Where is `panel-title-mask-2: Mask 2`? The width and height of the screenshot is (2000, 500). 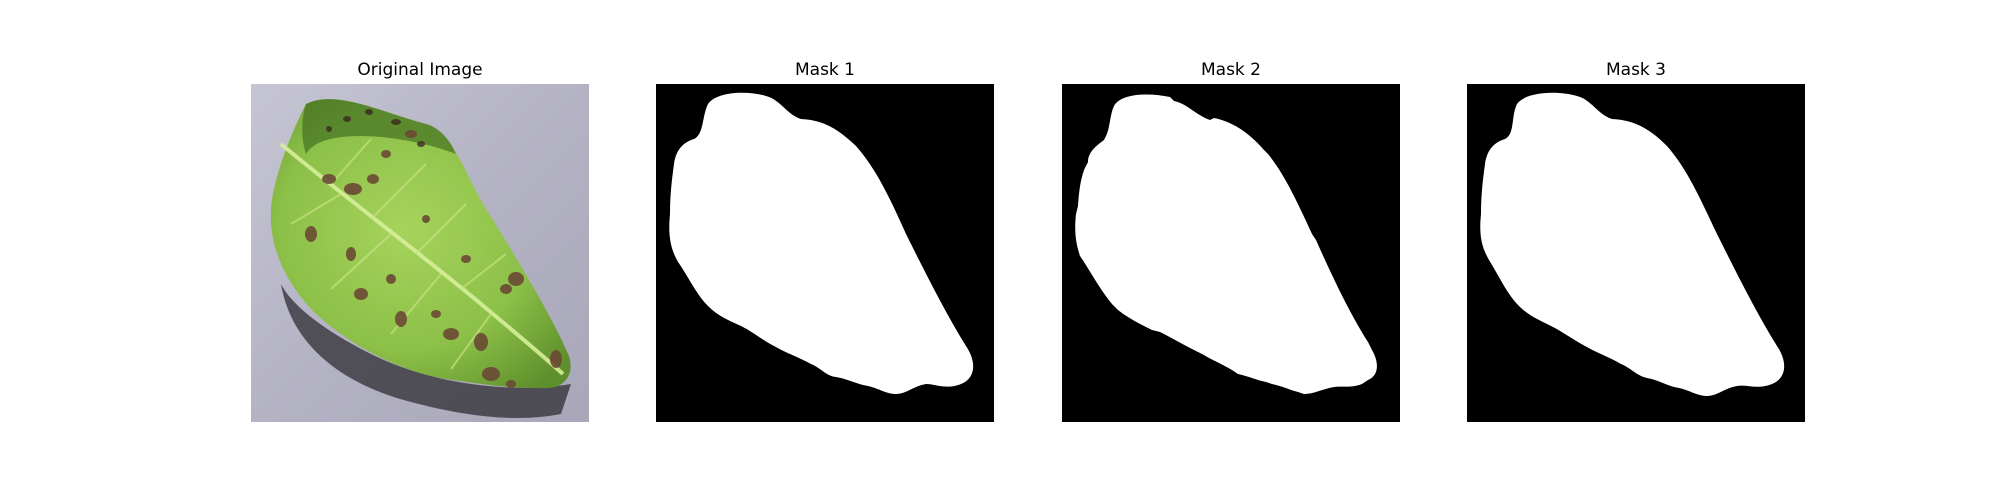 panel-title-mask-2: Mask 2 is located at coordinates (1230, 70).